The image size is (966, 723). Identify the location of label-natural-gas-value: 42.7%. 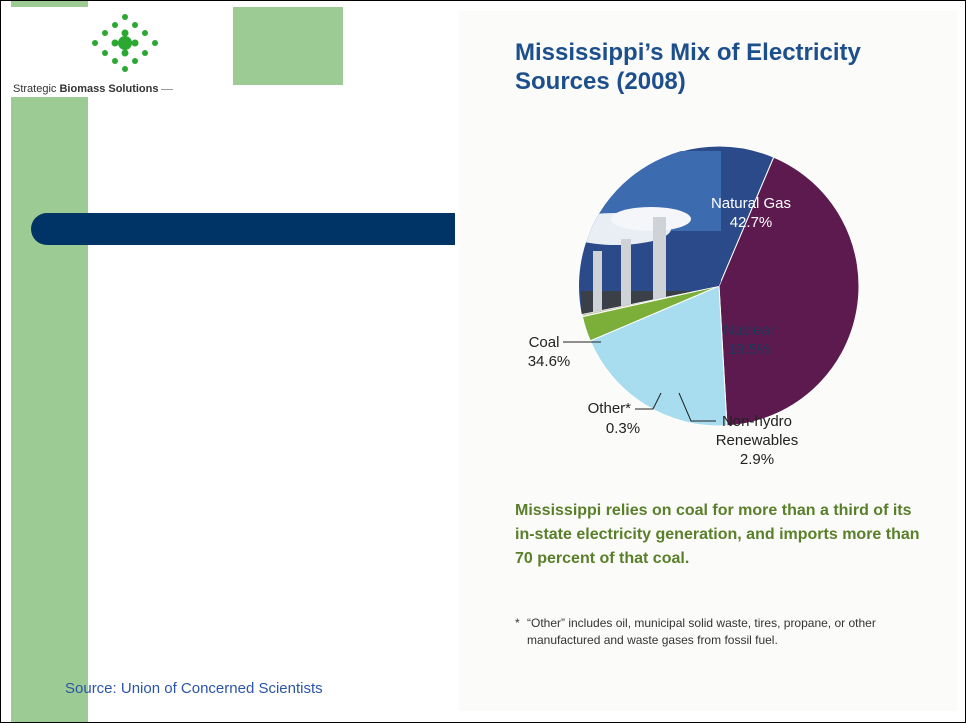
(751, 222).